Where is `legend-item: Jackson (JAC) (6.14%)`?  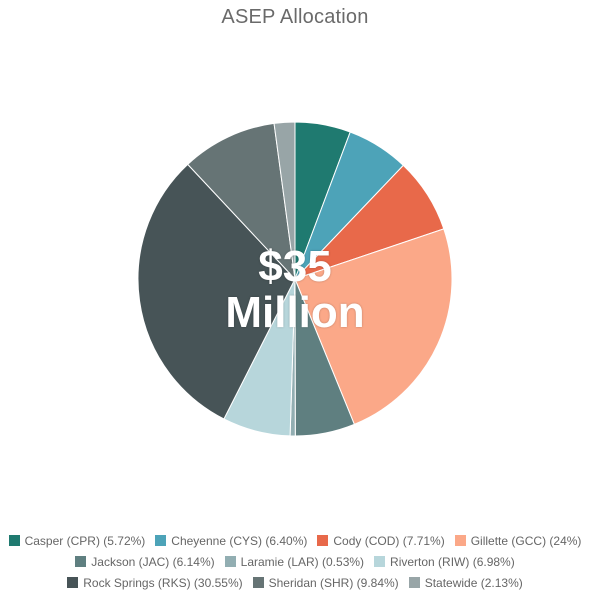 legend-item: Jackson (JAC) (6.14%) is located at coordinates (145, 561).